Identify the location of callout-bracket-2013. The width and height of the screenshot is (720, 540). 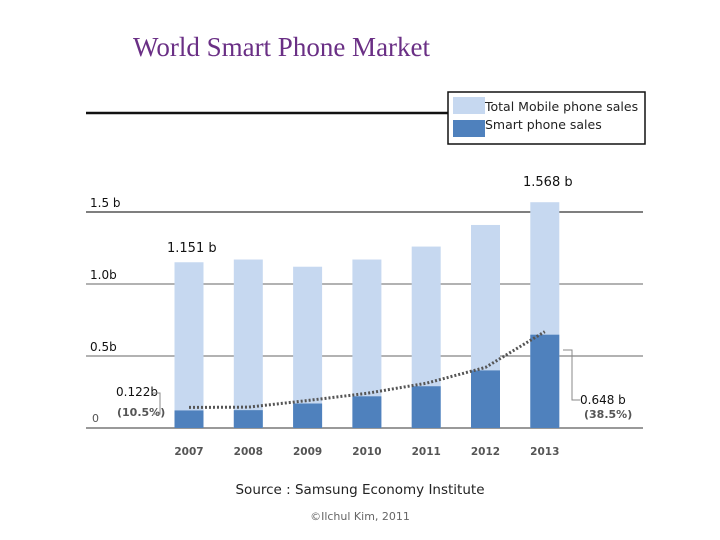
(571, 375).